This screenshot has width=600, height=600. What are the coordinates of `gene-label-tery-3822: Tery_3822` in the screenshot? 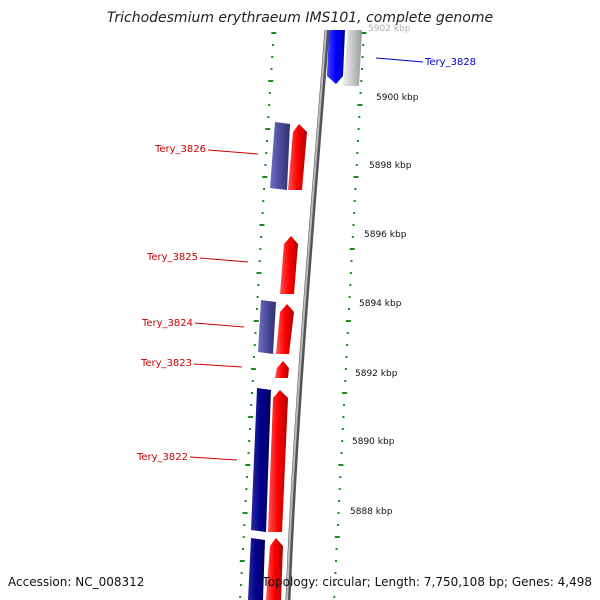 It's located at (162, 457).